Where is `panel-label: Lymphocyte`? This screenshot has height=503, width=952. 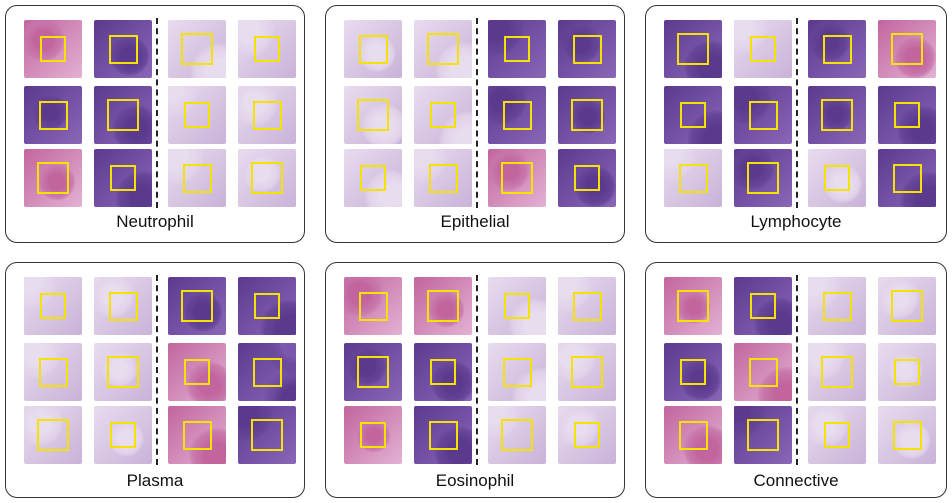
panel-label: Lymphocyte is located at coordinates (796, 221).